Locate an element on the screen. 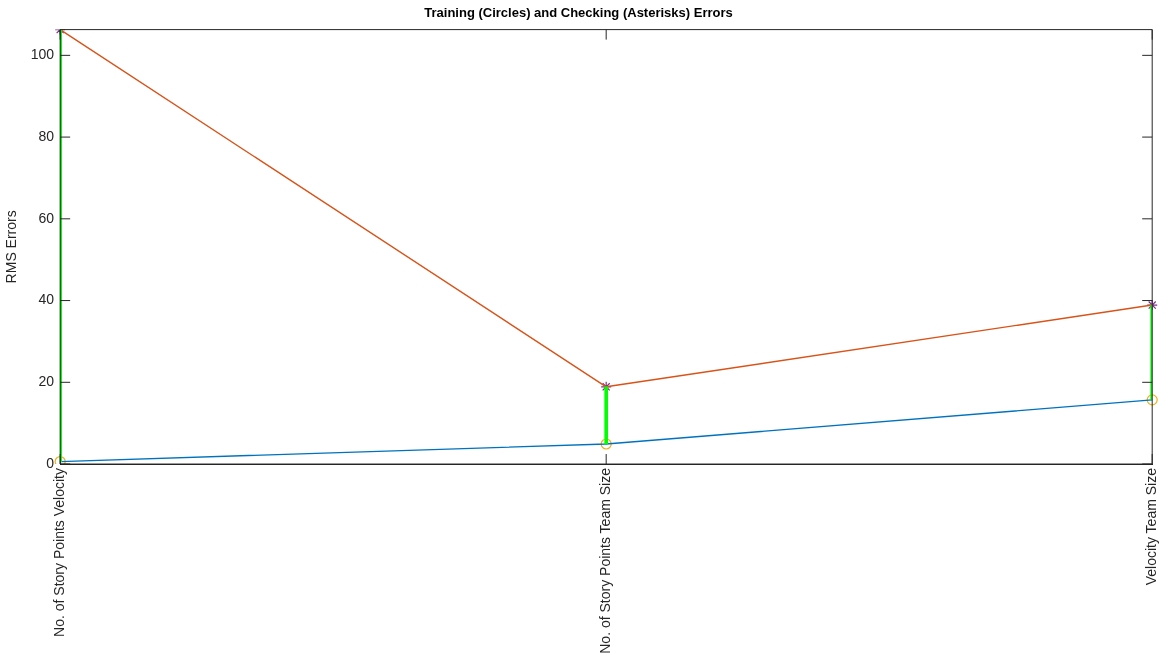  x-tick-label: No. of Story Points Velocity is located at coordinates (59, 552).